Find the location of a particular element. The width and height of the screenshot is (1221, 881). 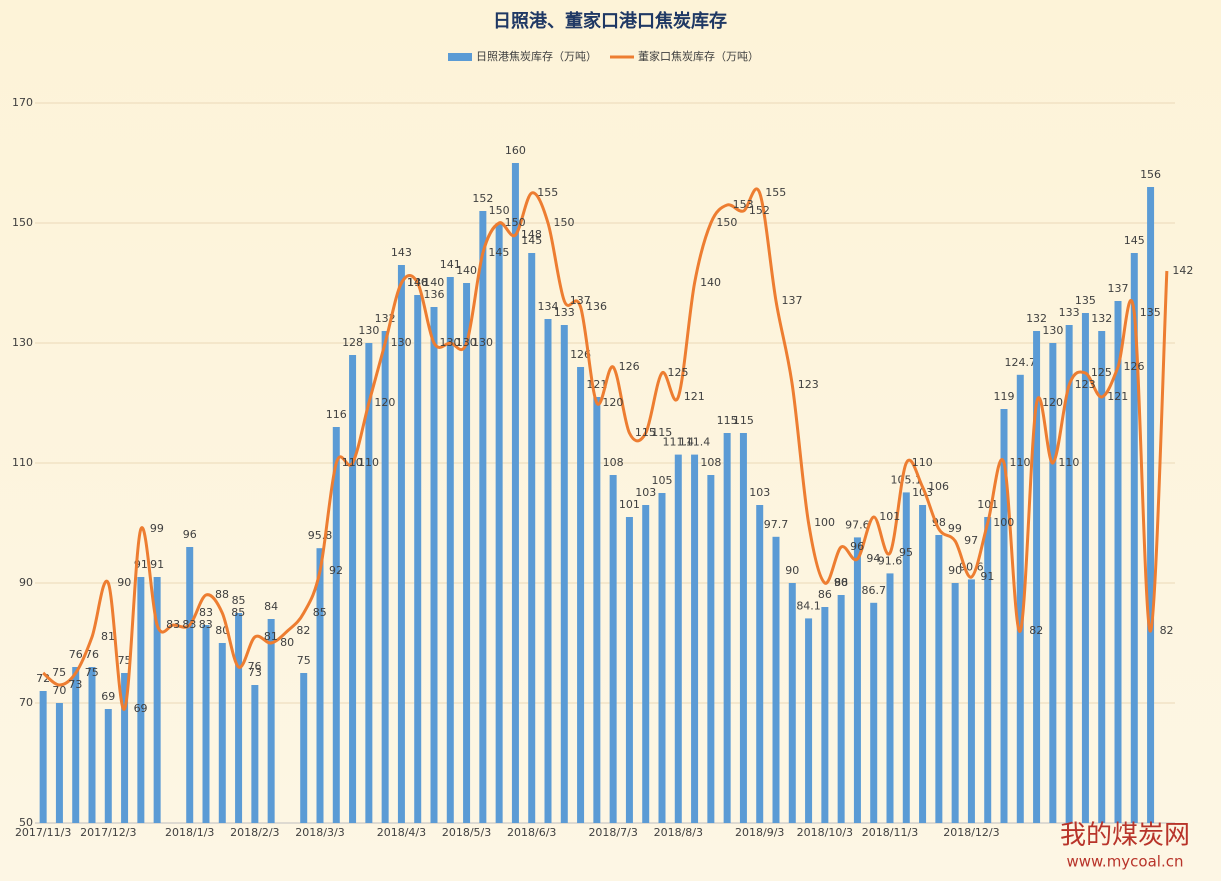

bar-value-label: 97.6 is located at coordinates (857, 524).